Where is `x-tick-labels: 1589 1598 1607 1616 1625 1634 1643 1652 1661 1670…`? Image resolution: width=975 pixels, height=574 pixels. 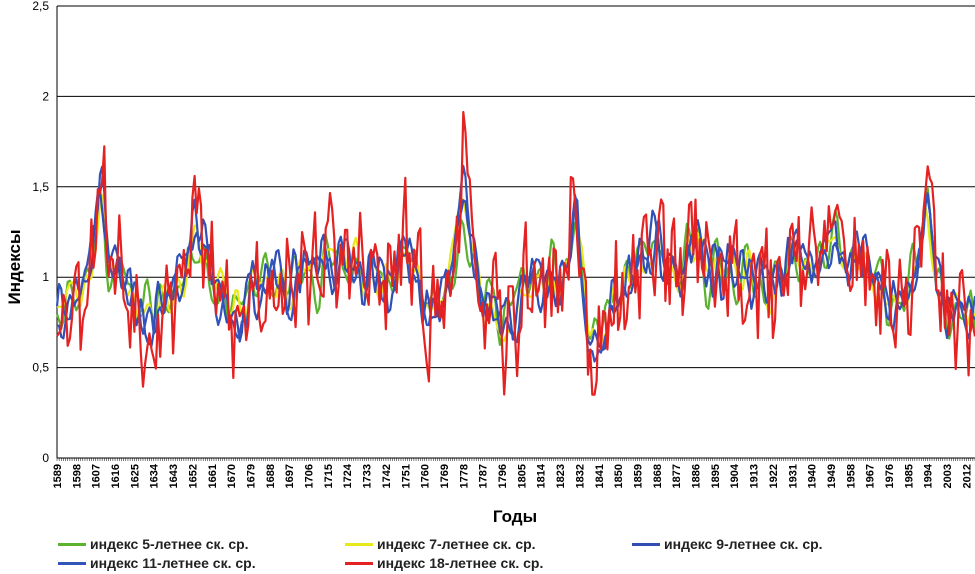 x-tick-labels: 1589 1598 1607 1616 1625 1634 1643 1652 1661 1670… is located at coordinates (513, 473).